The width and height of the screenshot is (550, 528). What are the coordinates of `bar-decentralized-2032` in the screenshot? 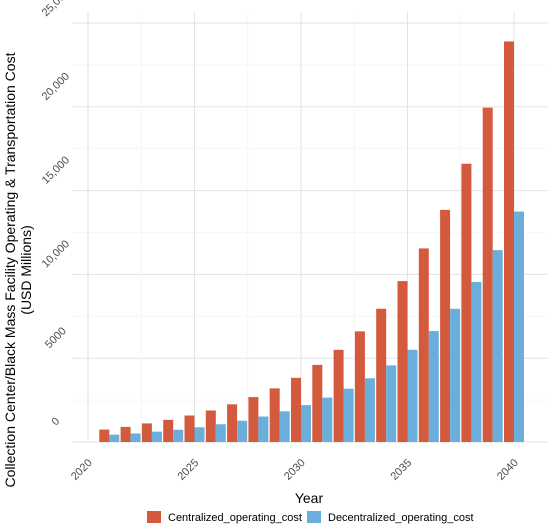 It's located at (348, 415).